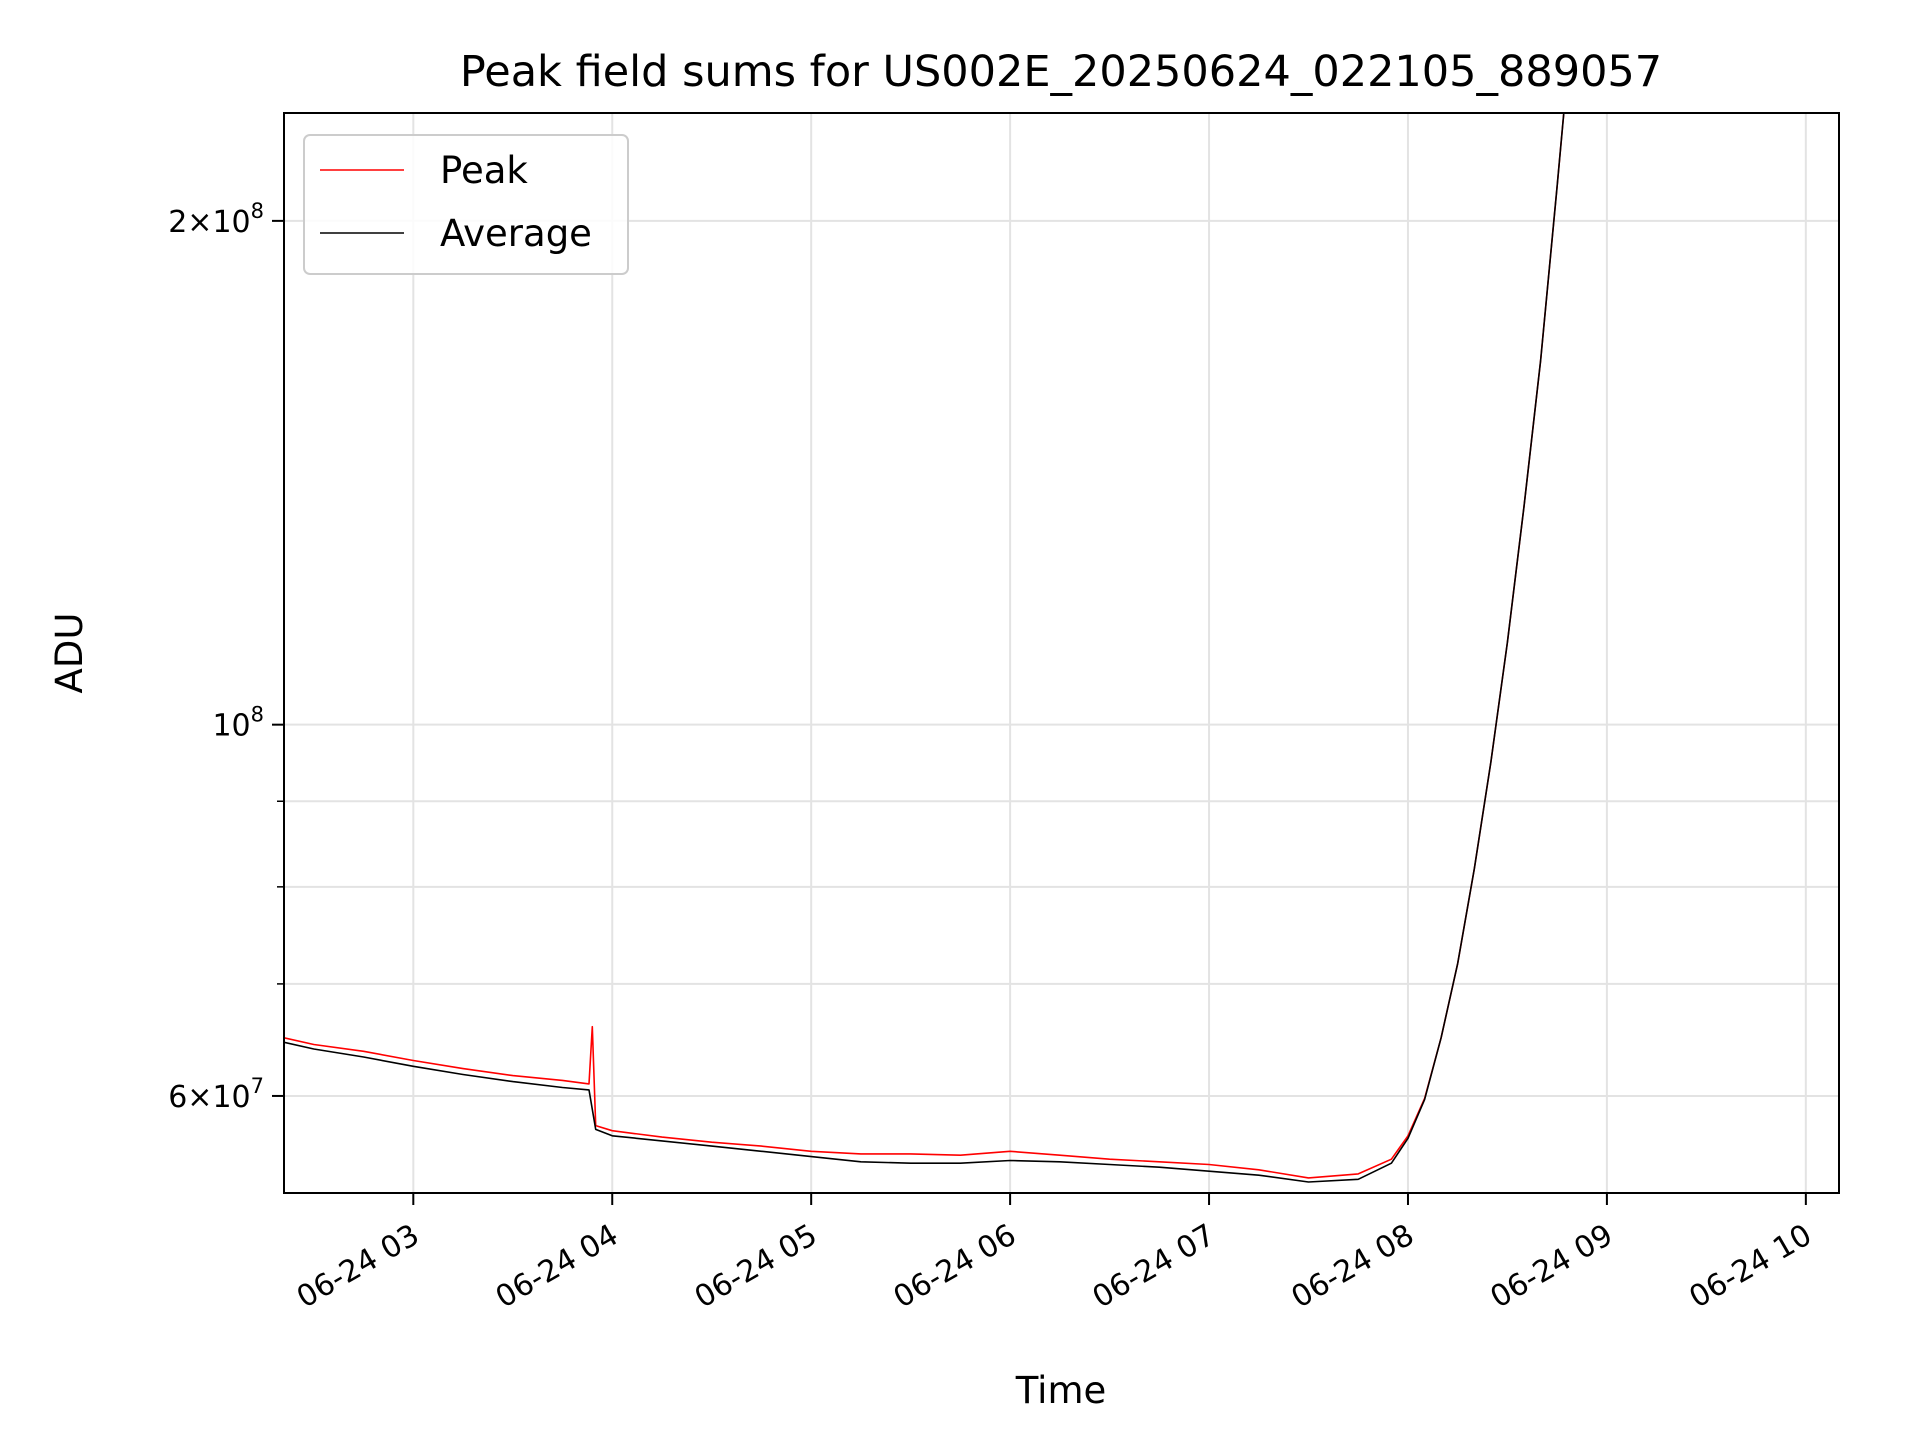  What do you see at coordinates (1061, 1390) in the screenshot?
I see `x-axis-label: Time` at bounding box center [1061, 1390].